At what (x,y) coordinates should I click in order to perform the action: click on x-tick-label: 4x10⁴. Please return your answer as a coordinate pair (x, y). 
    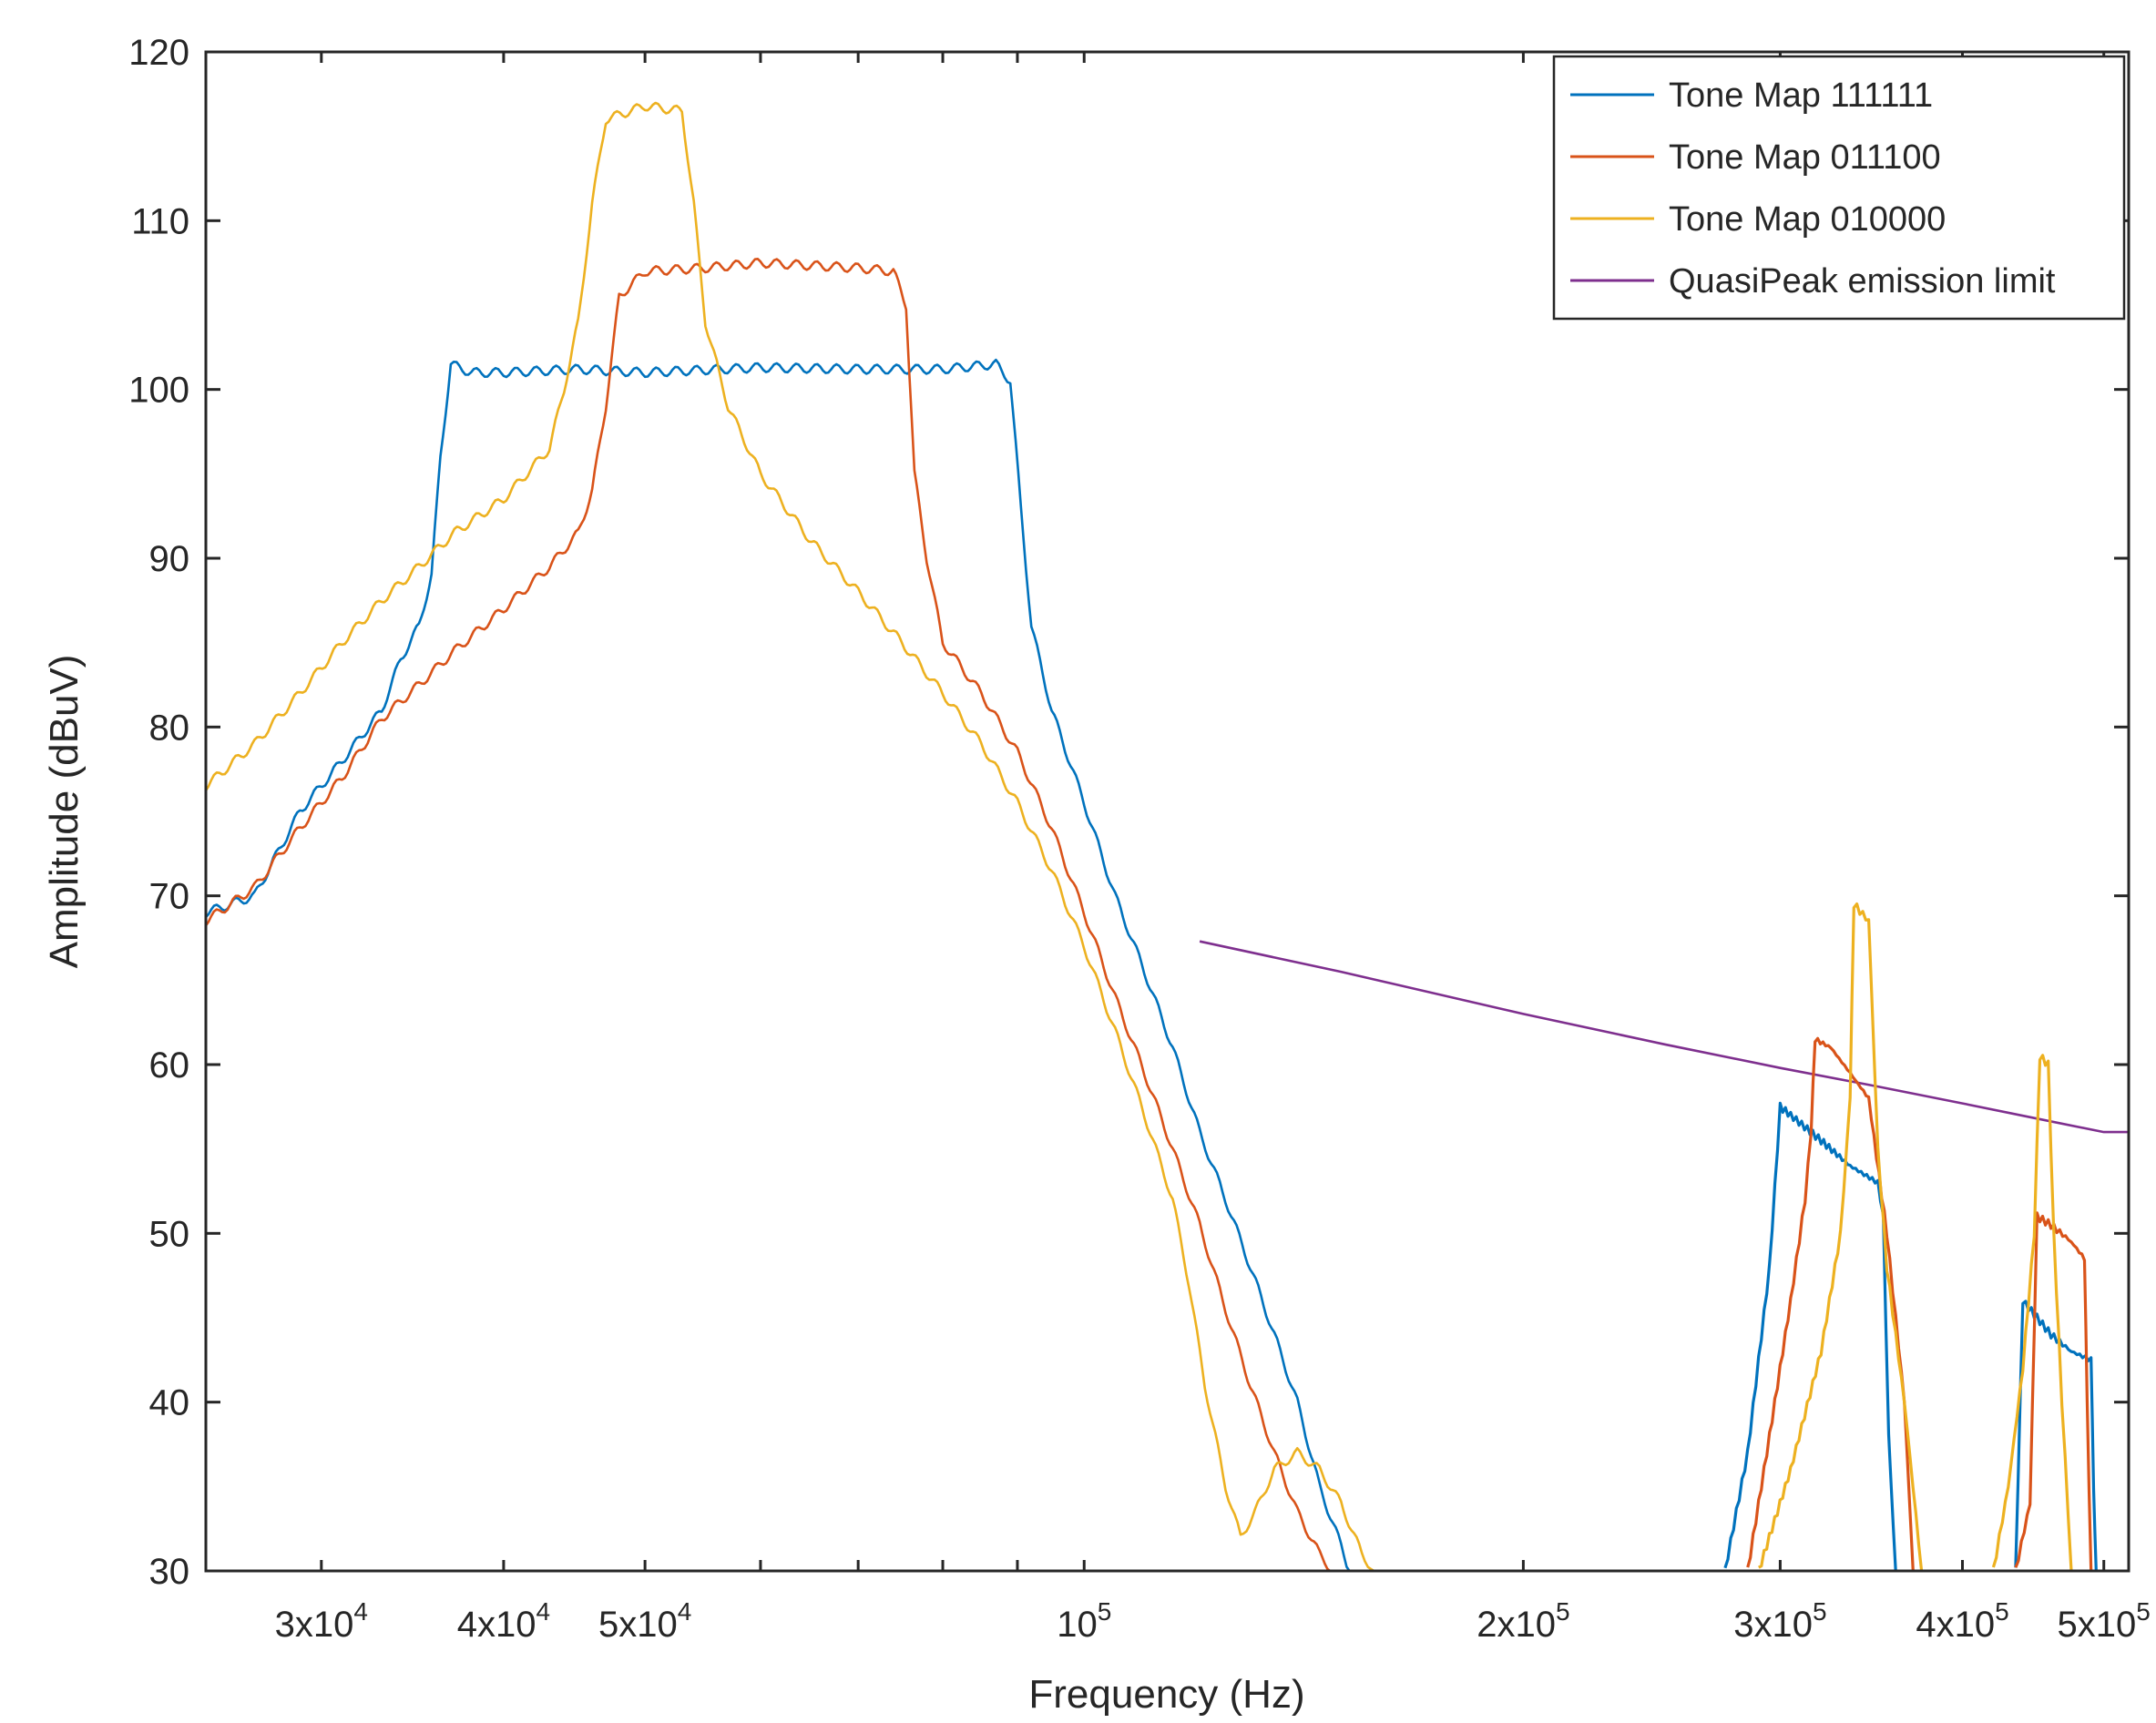
    Looking at the image, I should click on (503, 1621).